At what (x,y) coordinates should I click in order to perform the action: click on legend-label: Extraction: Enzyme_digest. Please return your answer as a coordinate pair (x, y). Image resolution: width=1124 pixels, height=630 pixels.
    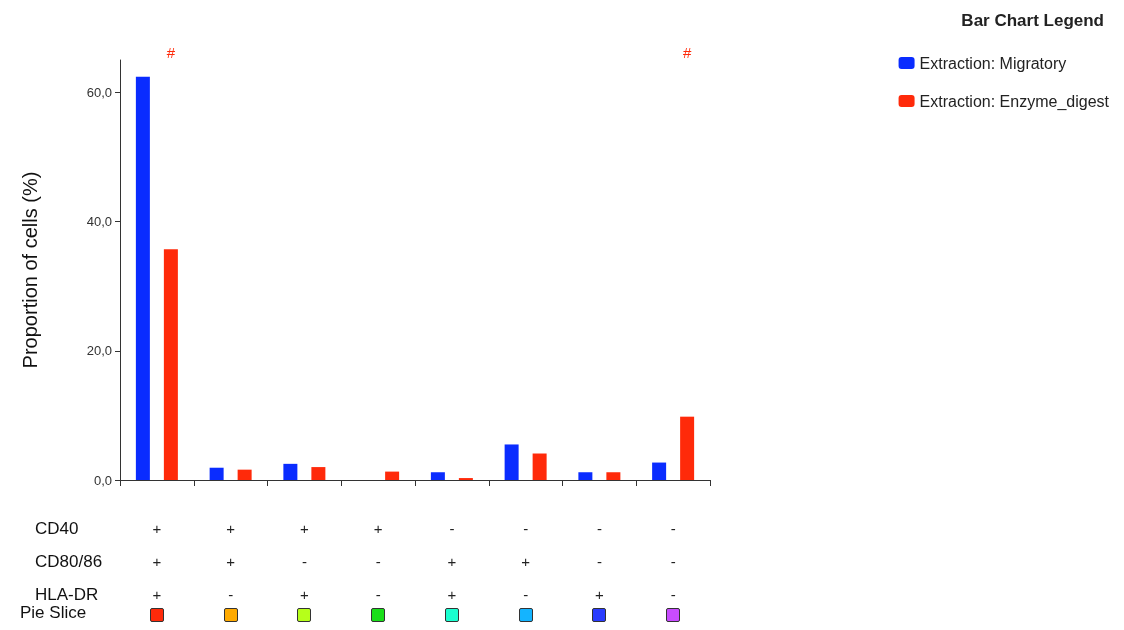
    Looking at the image, I should click on (1014, 101).